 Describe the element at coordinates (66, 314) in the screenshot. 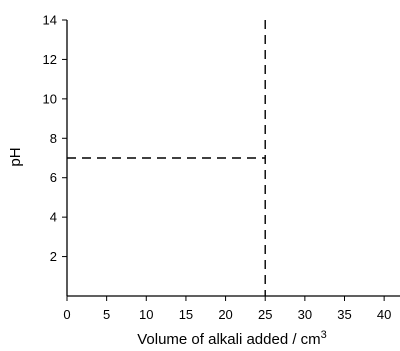

I see `x-tick-label: 0` at that location.